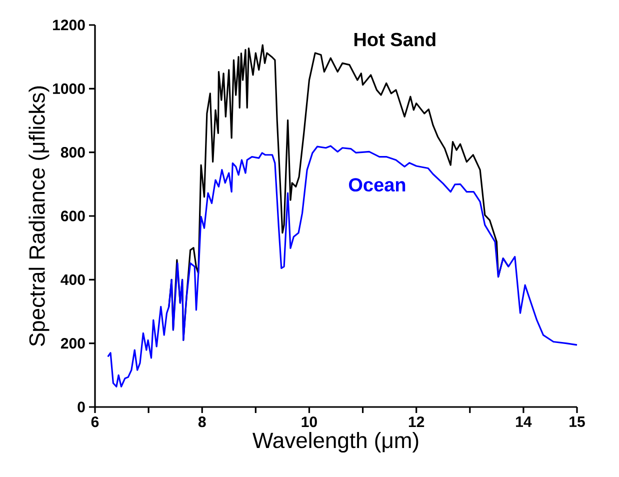 Image resolution: width=619 pixels, height=477 pixels. Describe the element at coordinates (395, 39) in the screenshot. I see `series-label: Hot Sand` at that location.